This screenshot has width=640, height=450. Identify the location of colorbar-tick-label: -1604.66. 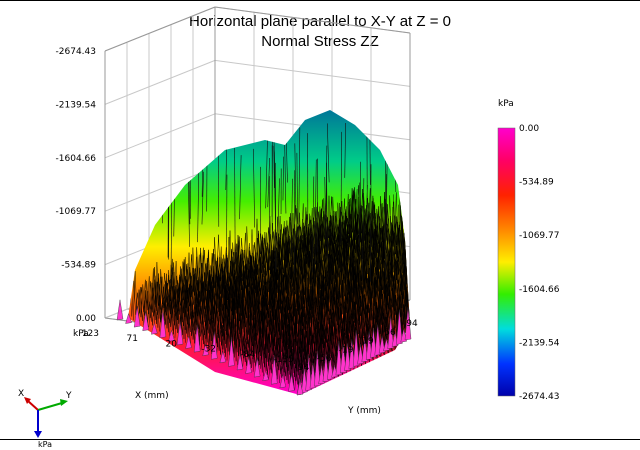
(539, 290).